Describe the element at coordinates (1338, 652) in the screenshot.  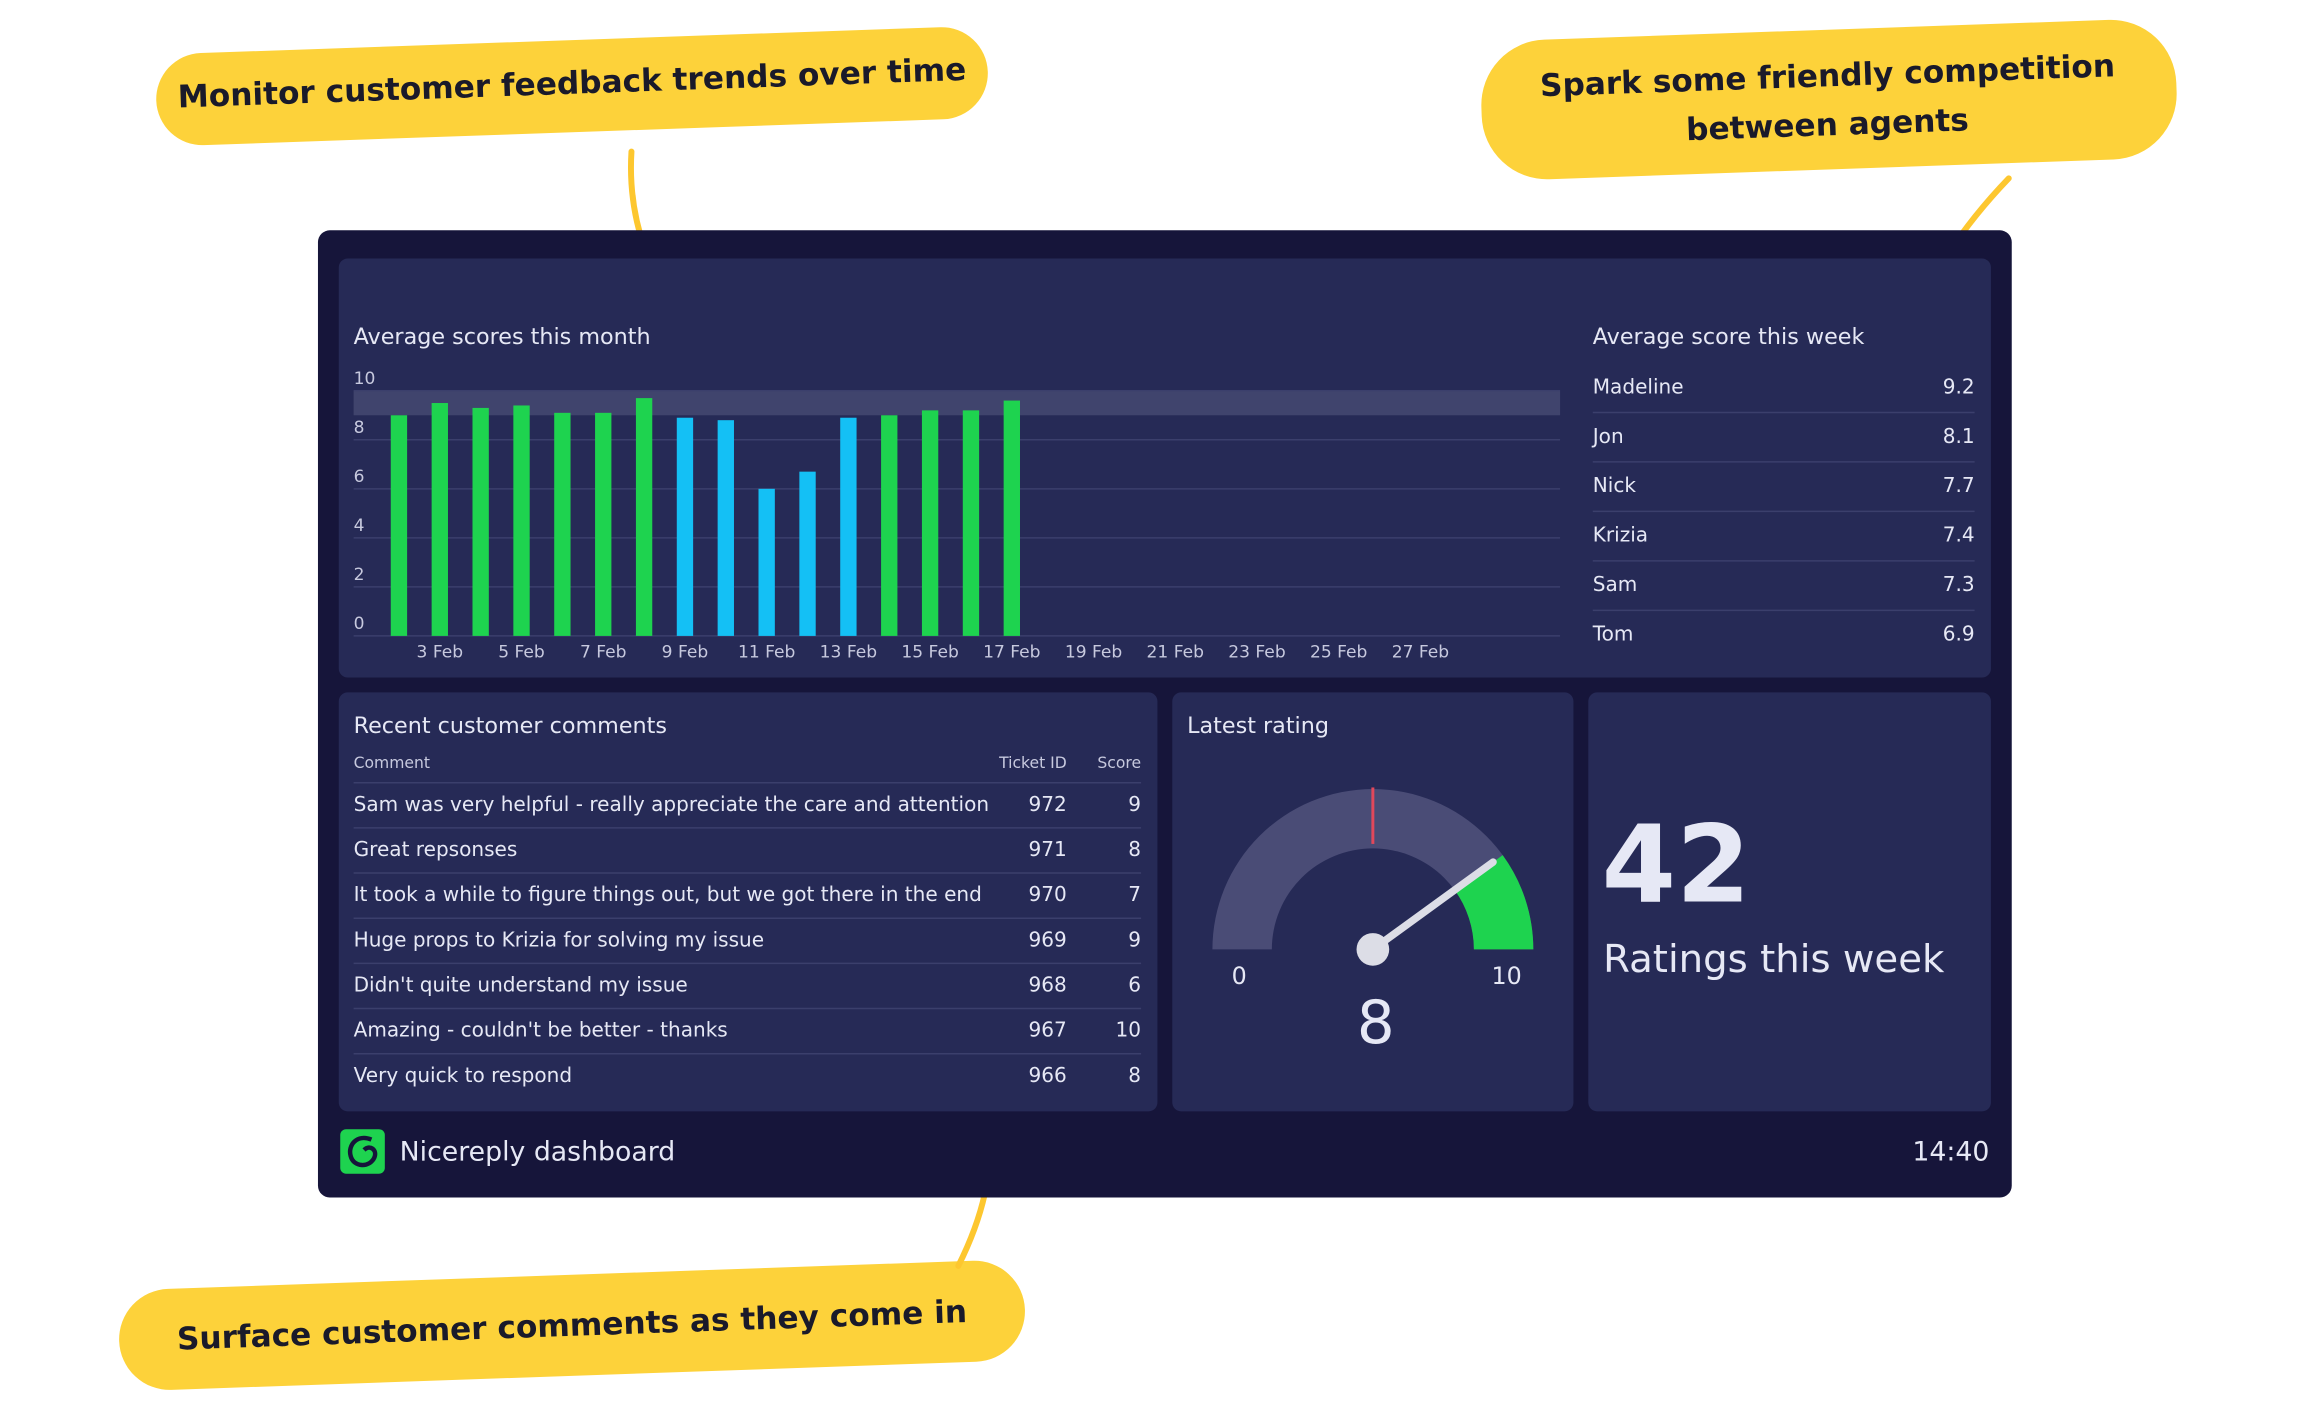
I see `x-tick-label: 25 Feb` at that location.